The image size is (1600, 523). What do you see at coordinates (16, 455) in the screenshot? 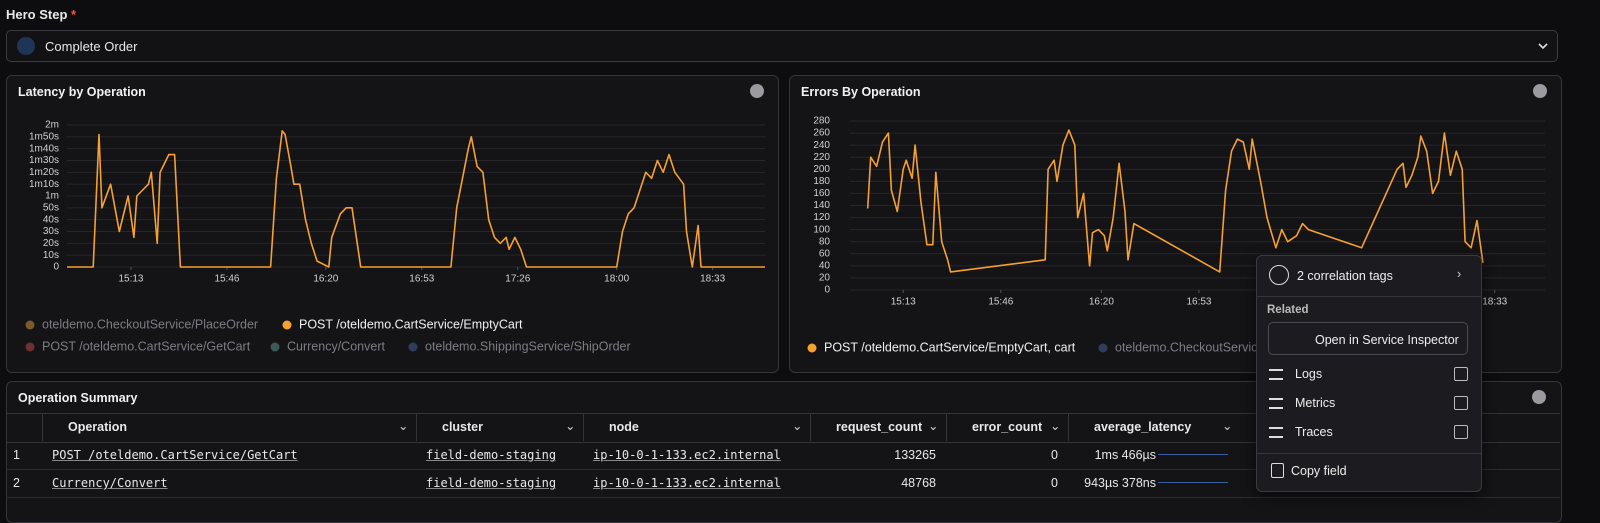
I see `row-number: 1` at bounding box center [16, 455].